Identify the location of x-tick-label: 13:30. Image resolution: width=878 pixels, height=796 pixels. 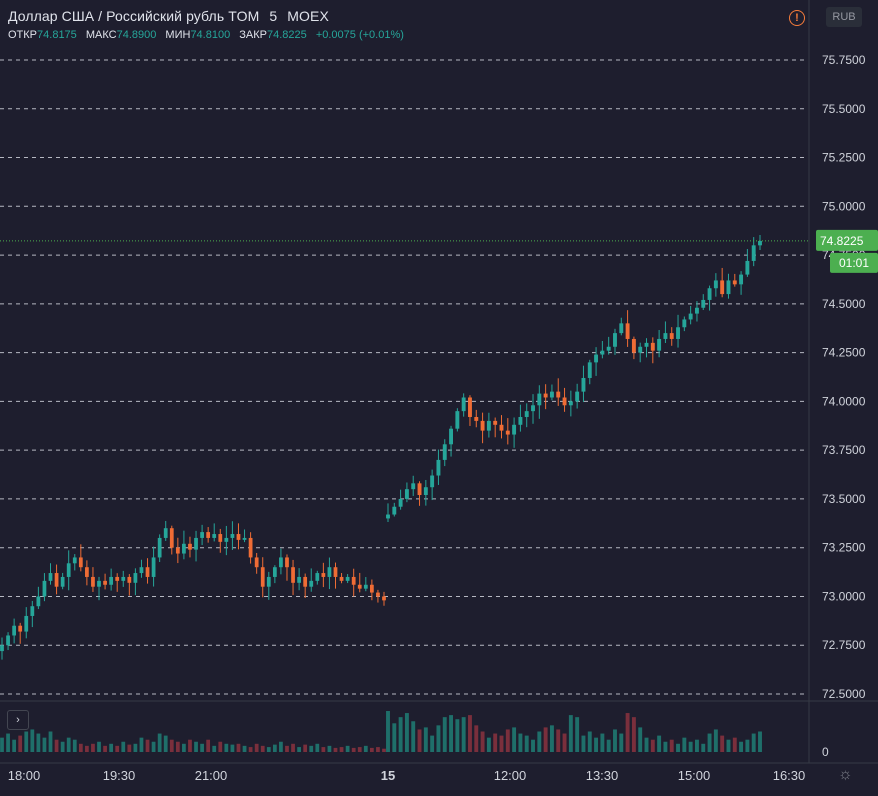
(602, 775).